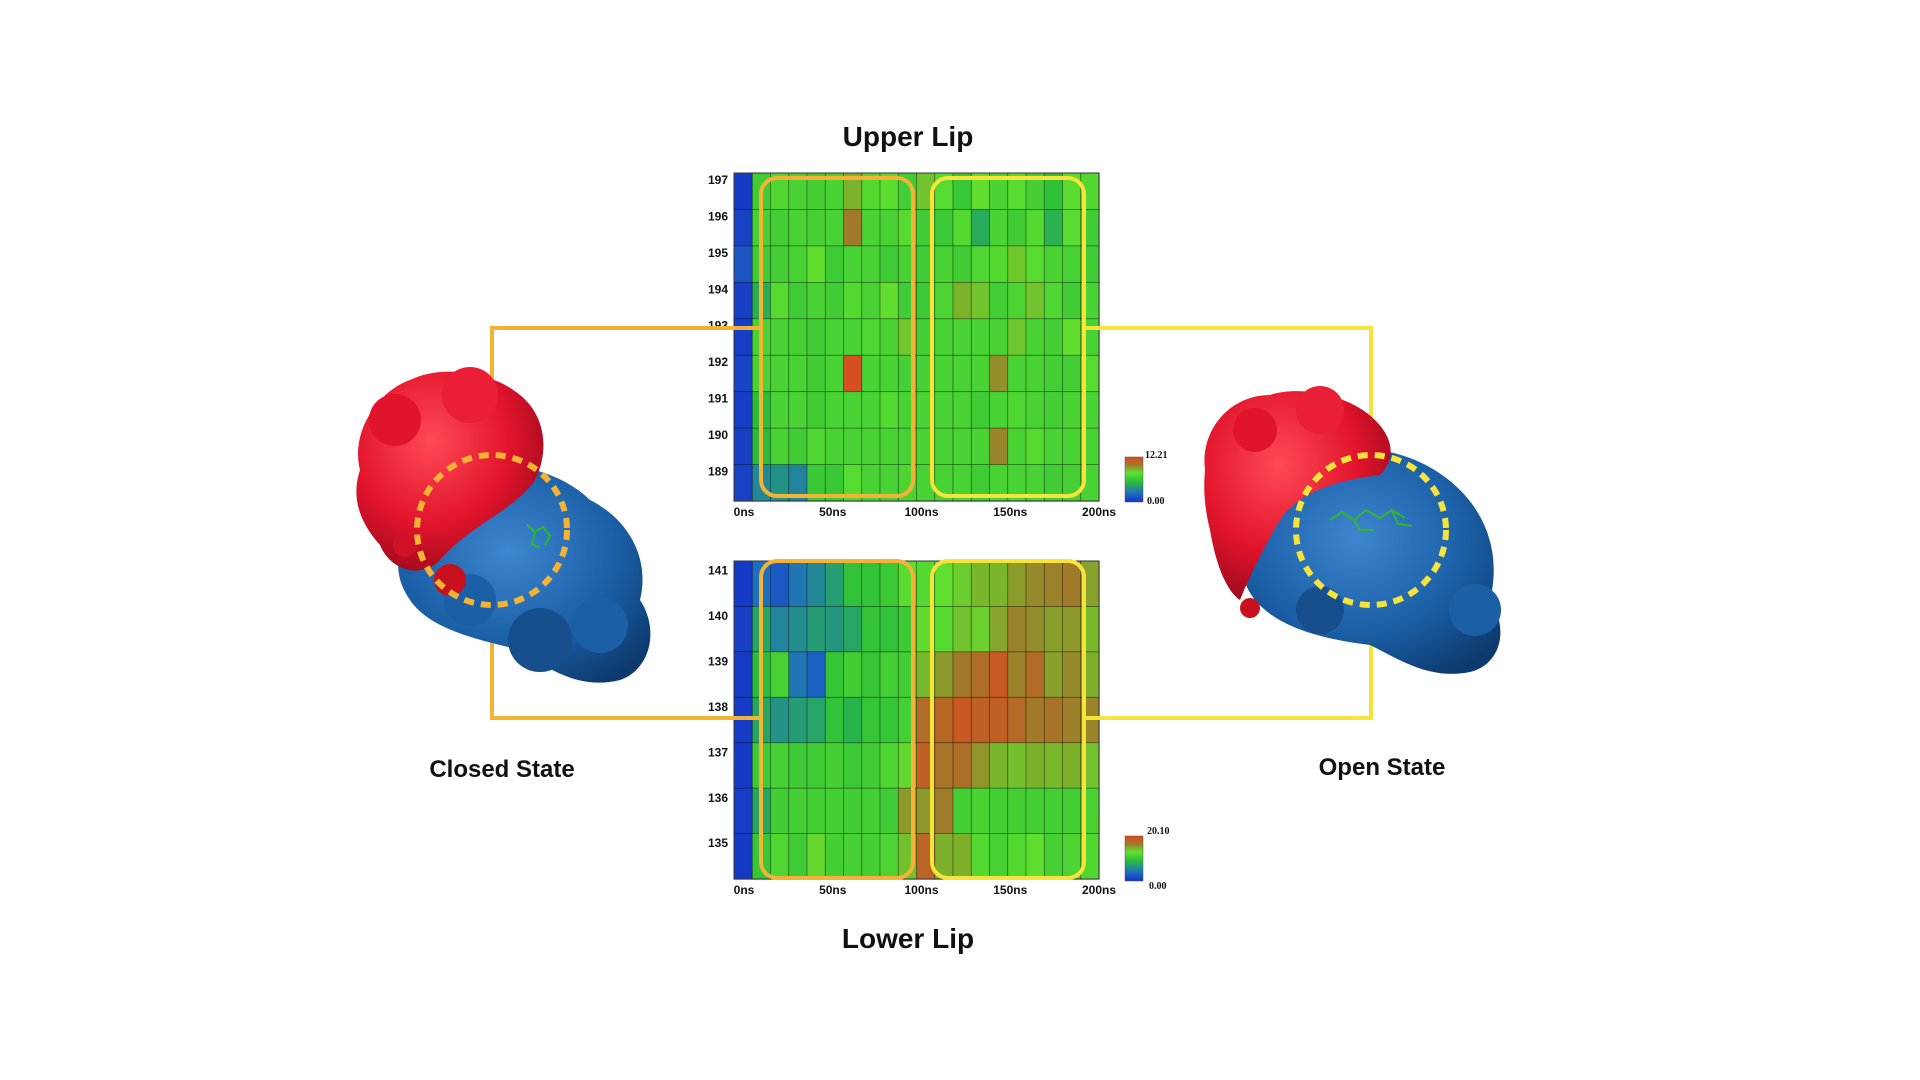 Image resolution: width=1920 pixels, height=1080 pixels. I want to click on upper-heatmap-cells, so click(916, 337).